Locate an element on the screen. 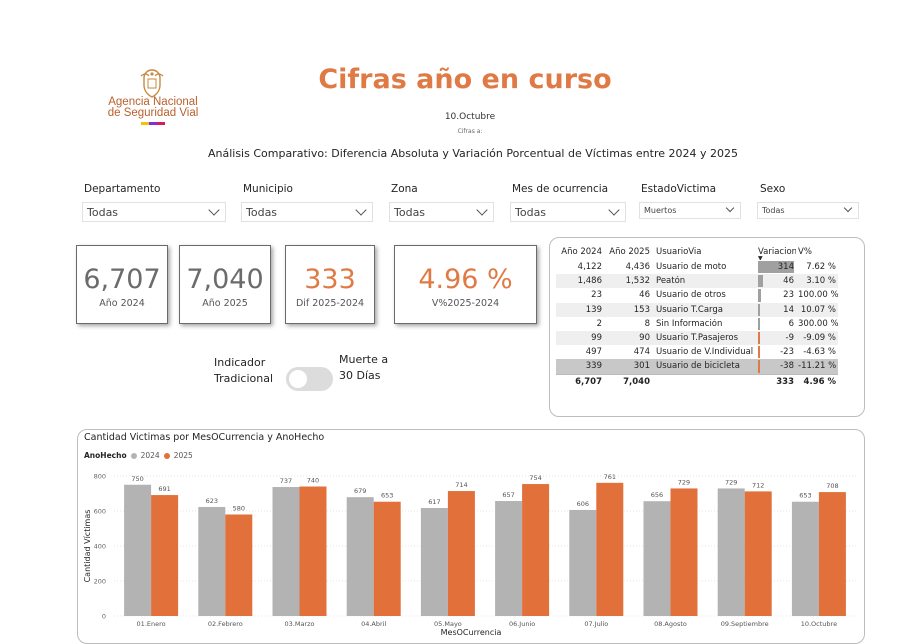 The height and width of the screenshot is (644, 910). header-ano-2025: Año 2025 is located at coordinates (629, 252).